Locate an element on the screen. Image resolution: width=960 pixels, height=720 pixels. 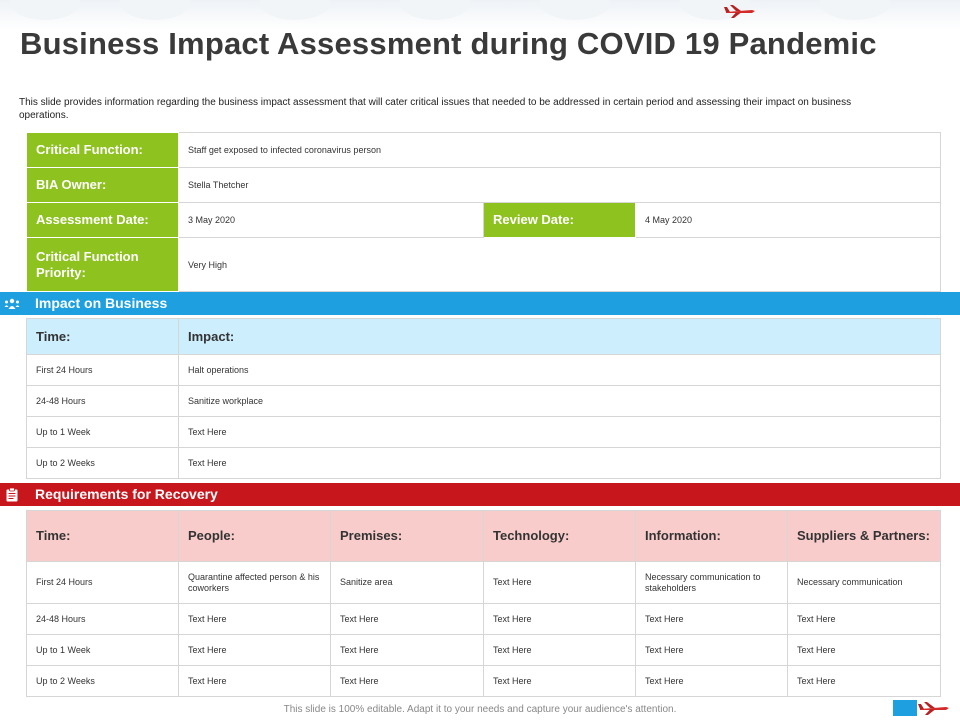
premises-cell: Sanitize area is located at coordinates (407, 582).